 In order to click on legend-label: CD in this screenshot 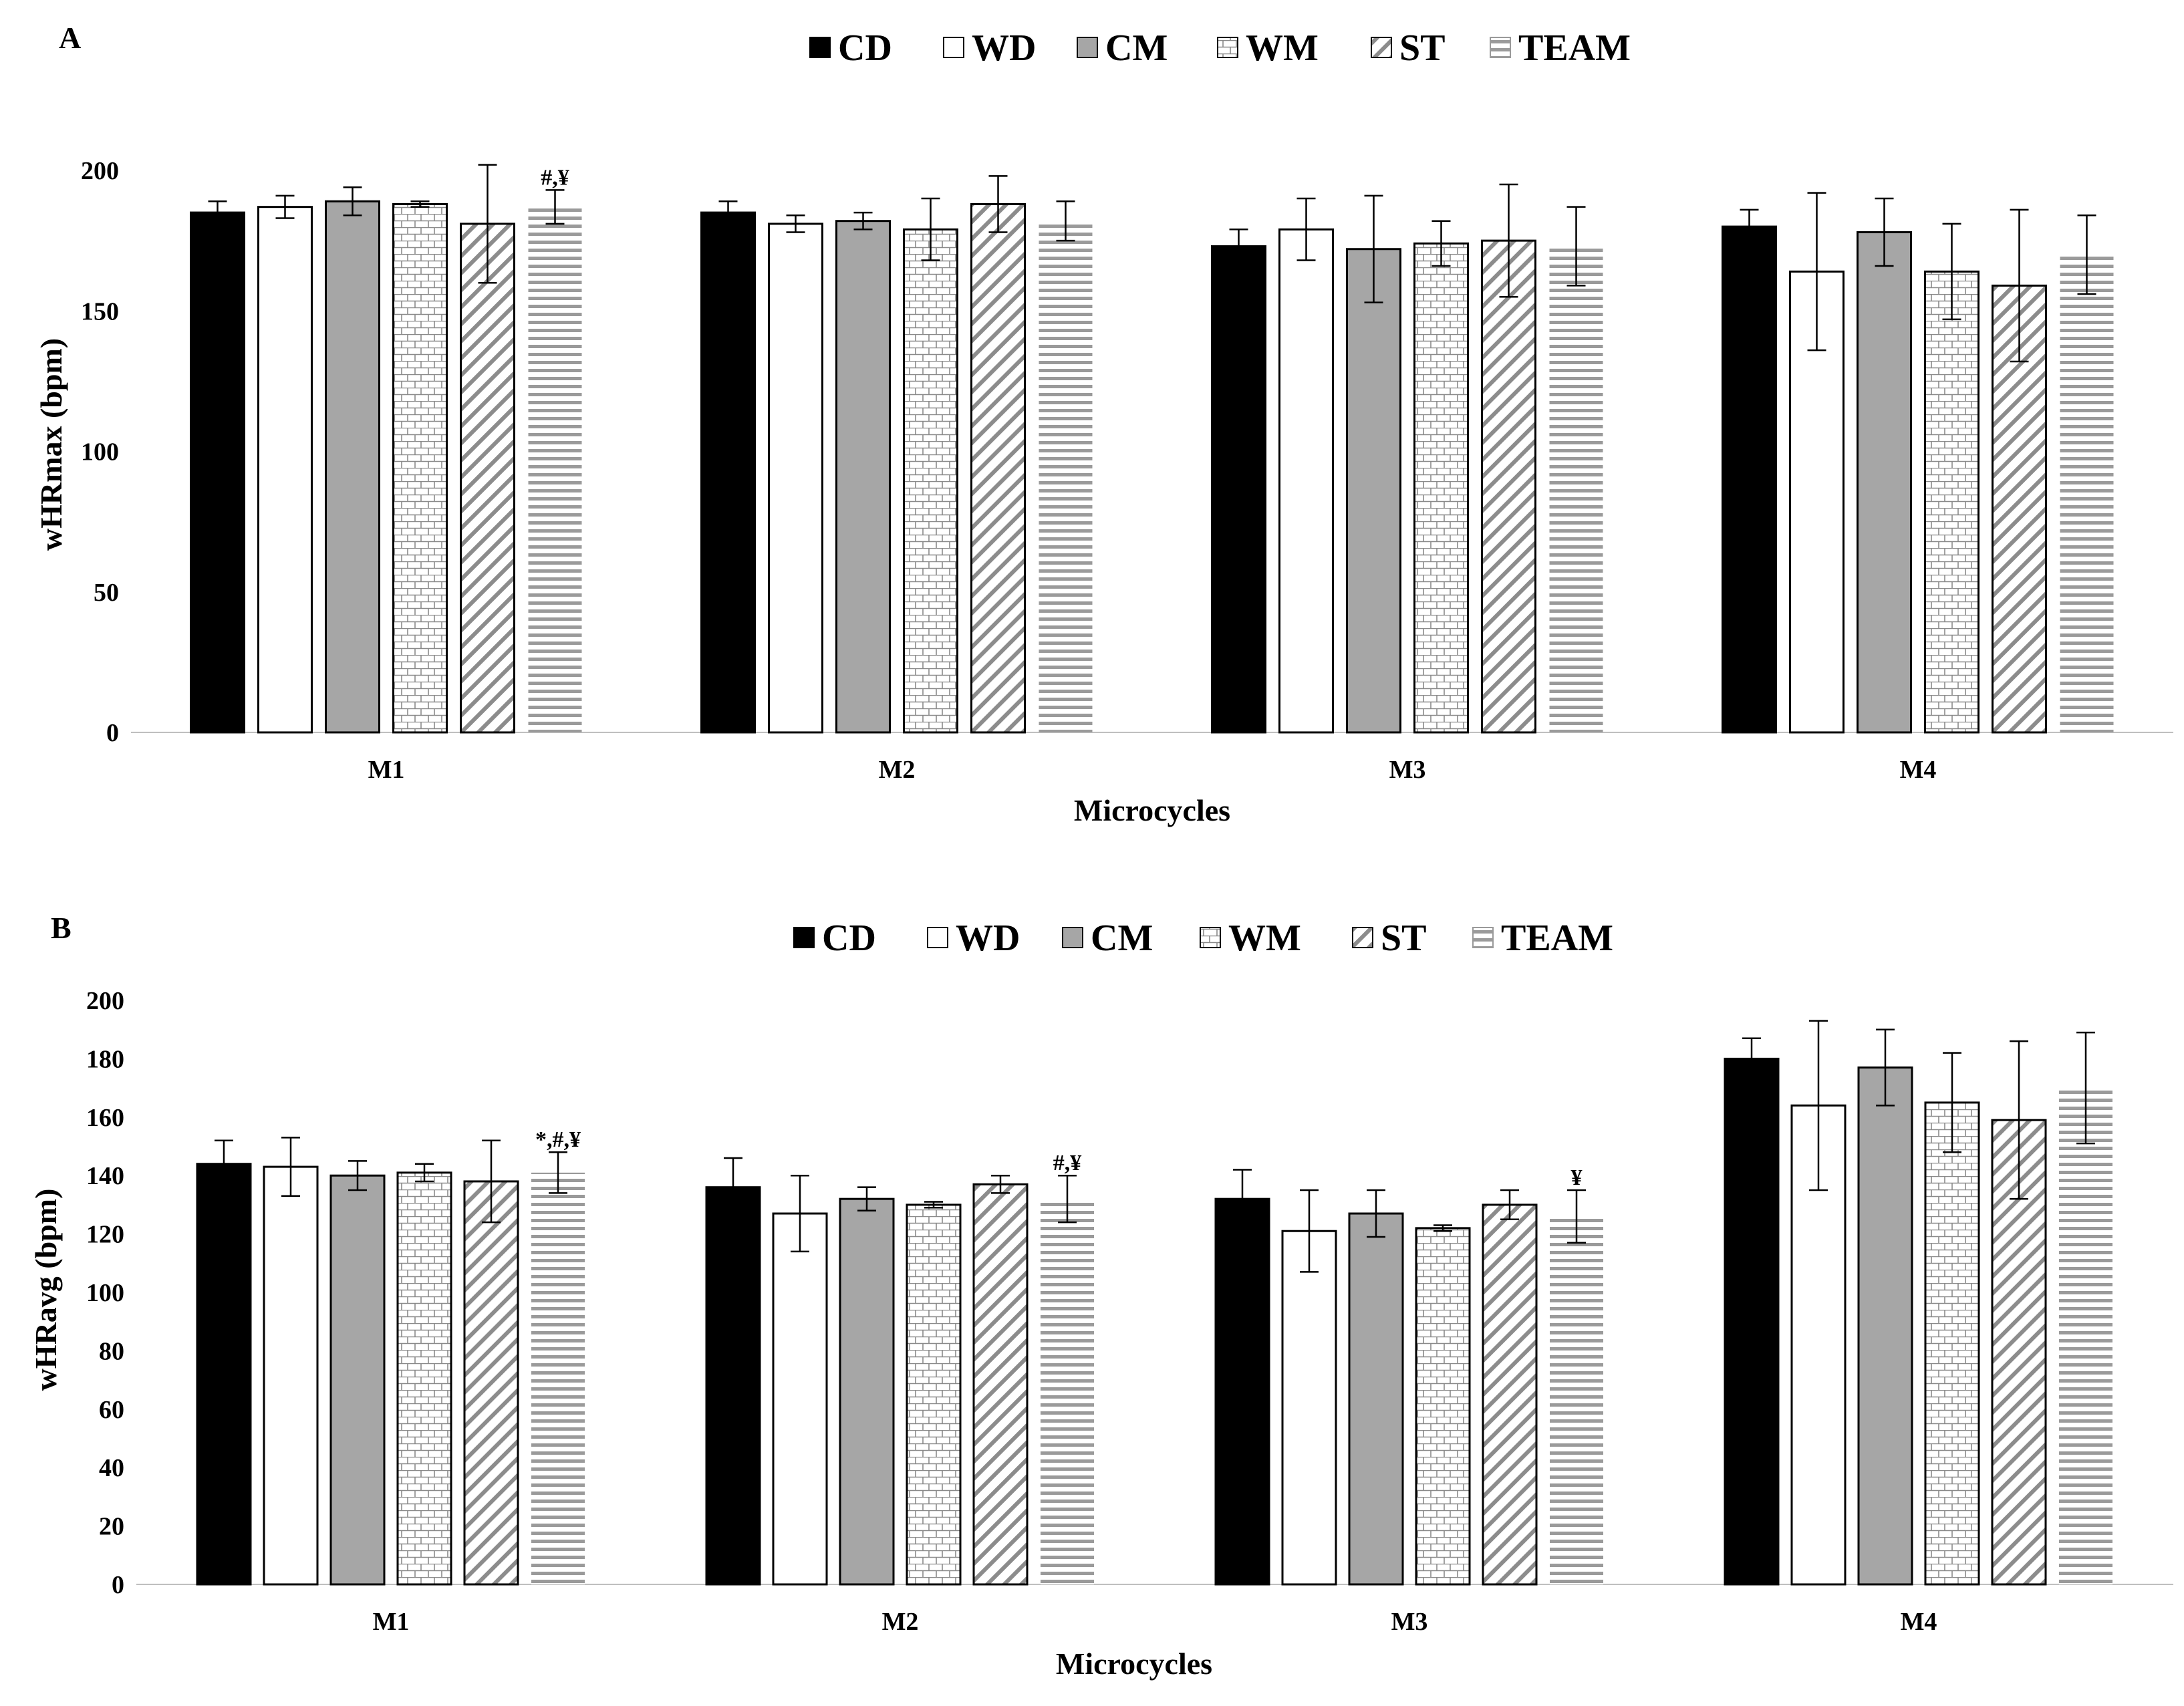, I will do `click(865, 48)`.